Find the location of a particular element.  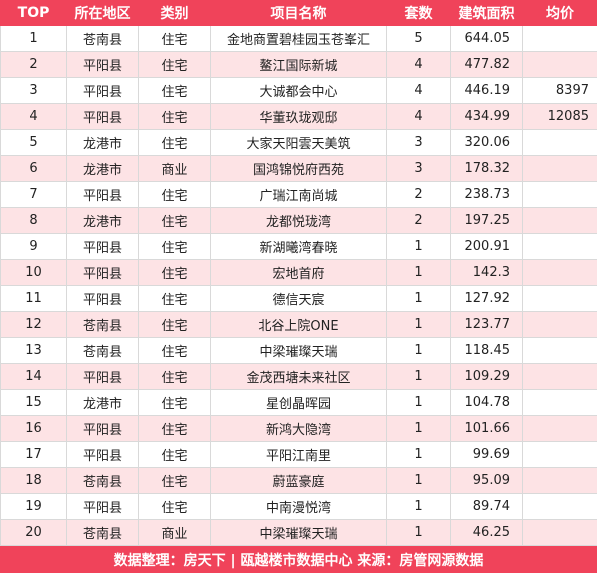

cell-area: 197.25 is located at coordinates (486, 220).